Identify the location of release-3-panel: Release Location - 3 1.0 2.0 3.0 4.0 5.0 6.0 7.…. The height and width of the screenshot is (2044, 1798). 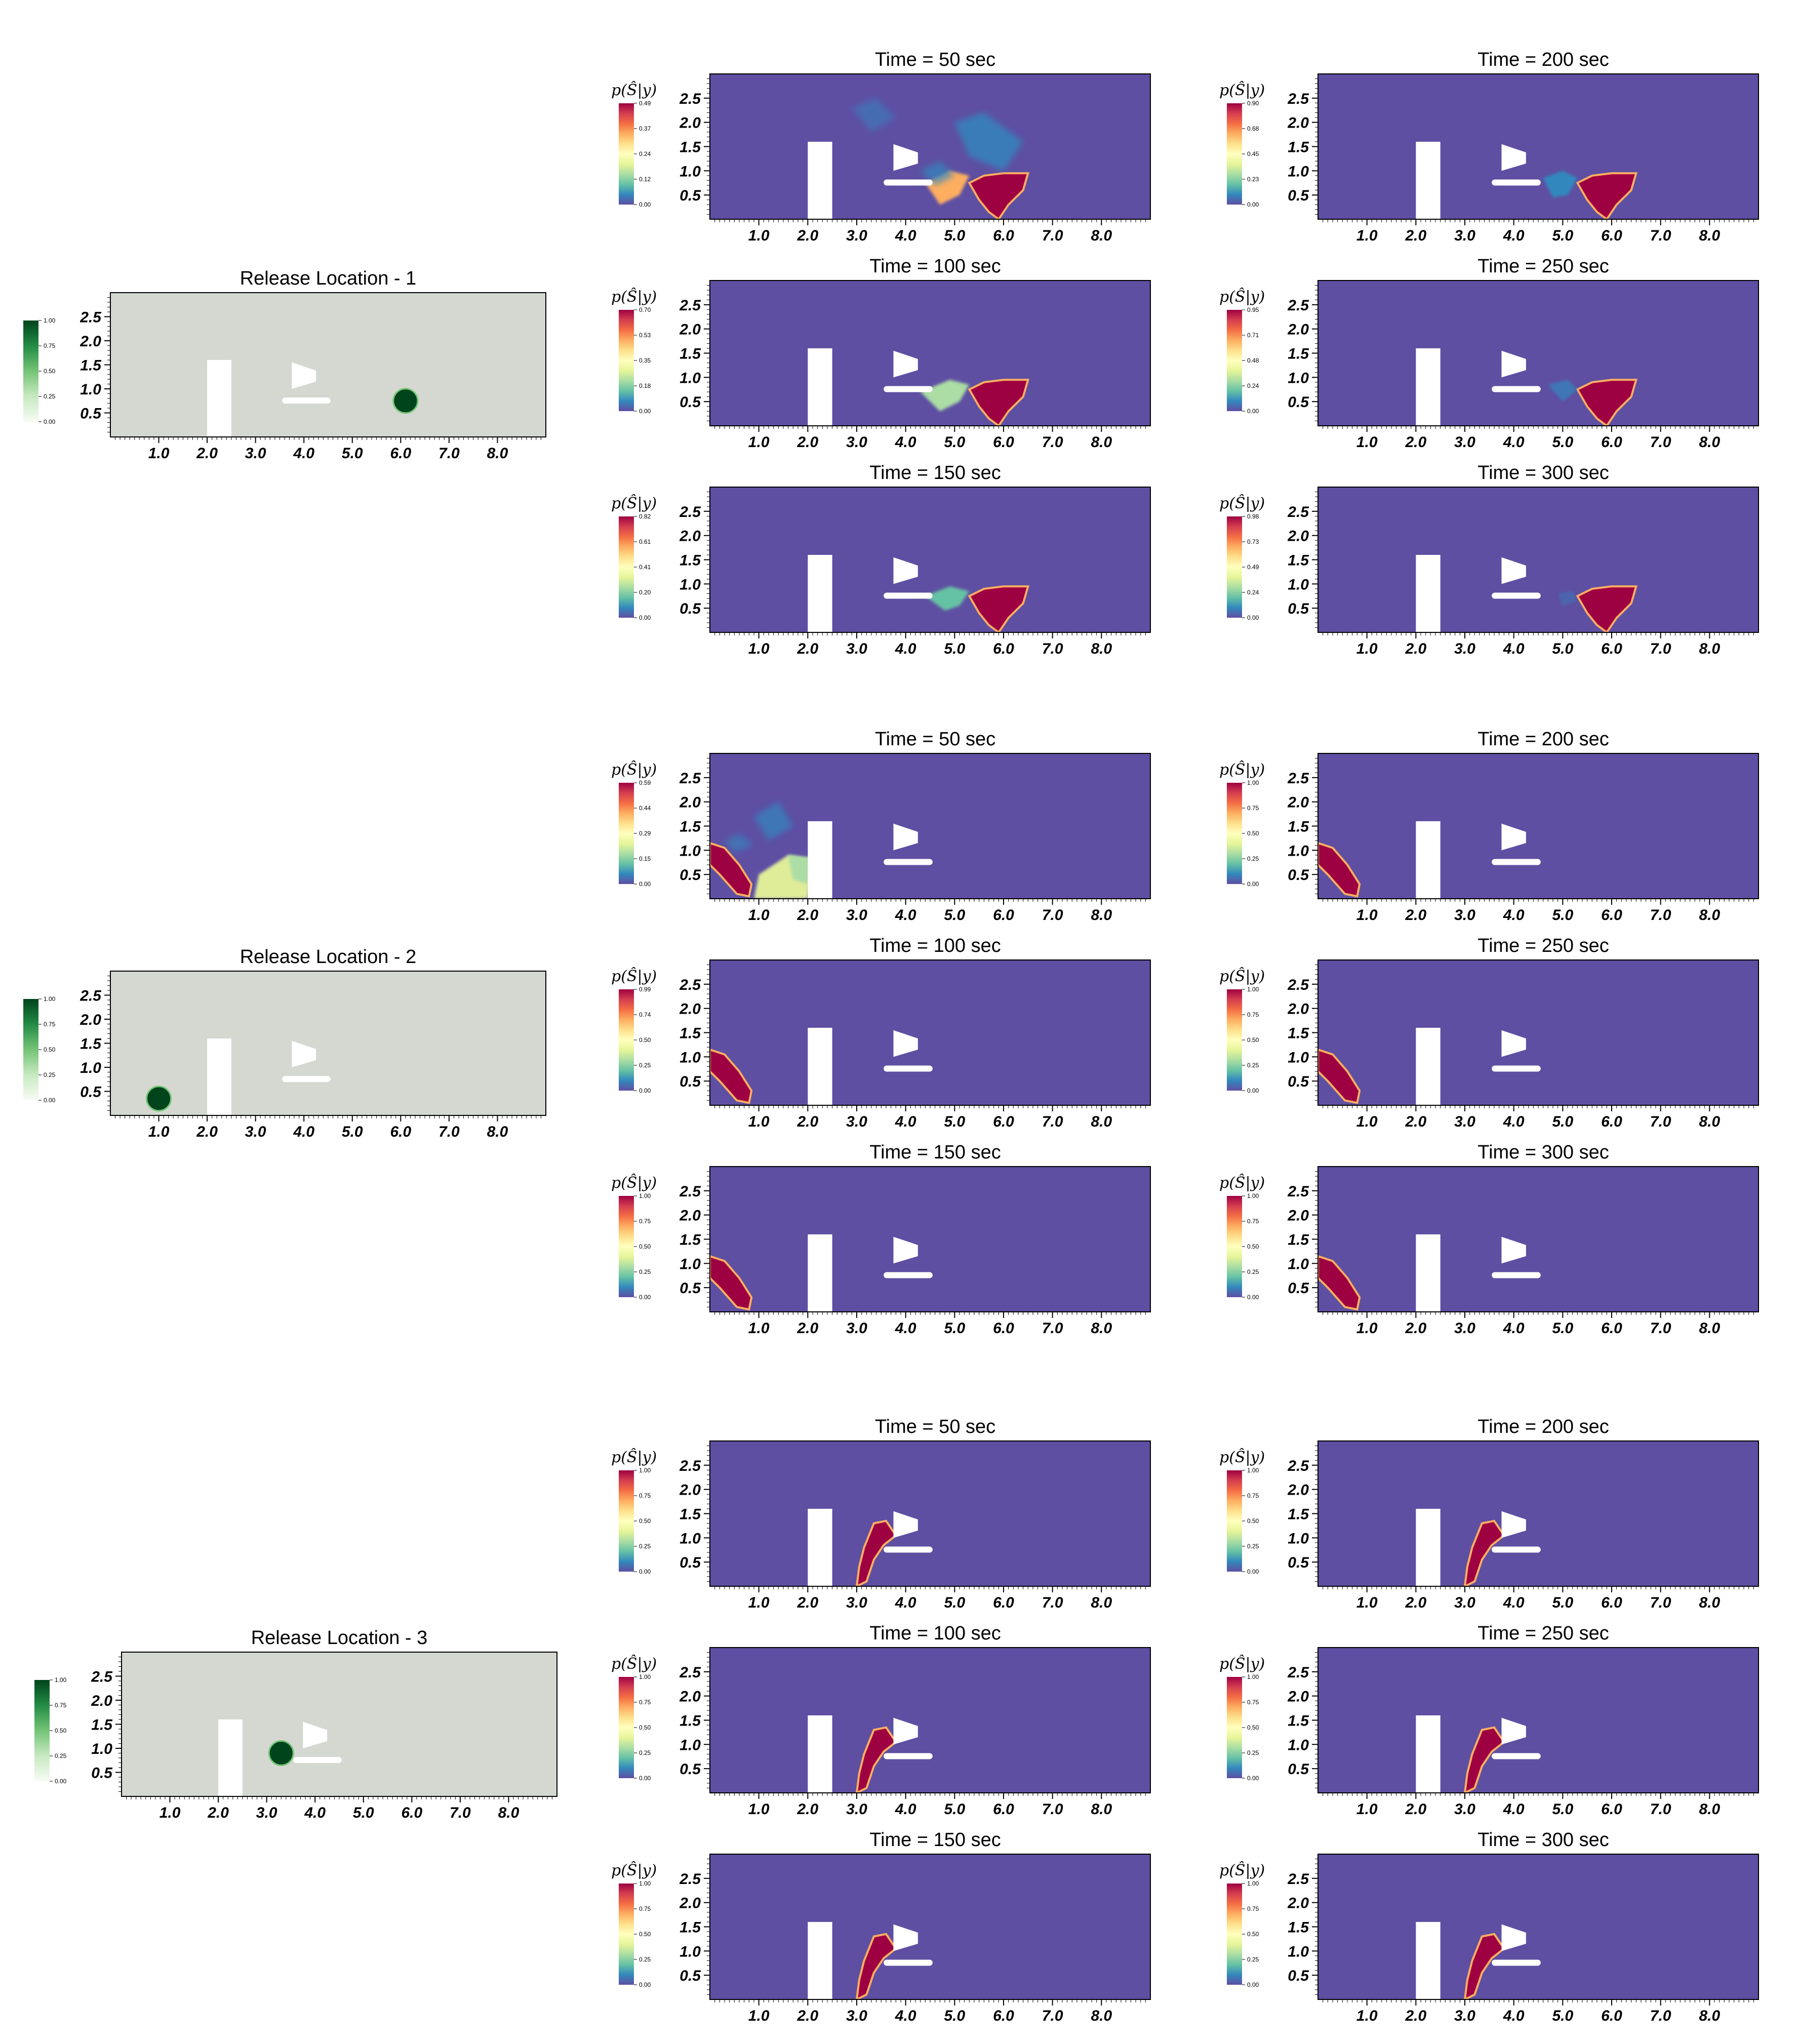
(296, 1724).